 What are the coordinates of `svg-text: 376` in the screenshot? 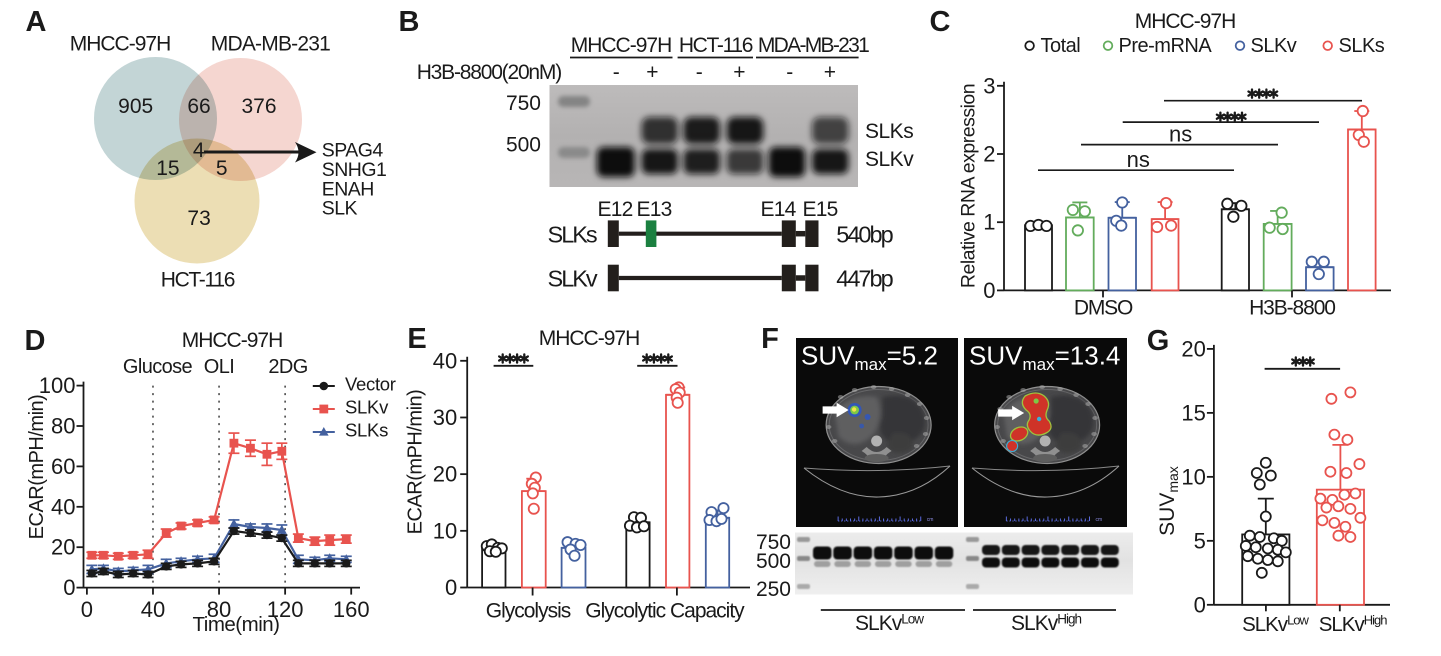 It's located at (258, 106).